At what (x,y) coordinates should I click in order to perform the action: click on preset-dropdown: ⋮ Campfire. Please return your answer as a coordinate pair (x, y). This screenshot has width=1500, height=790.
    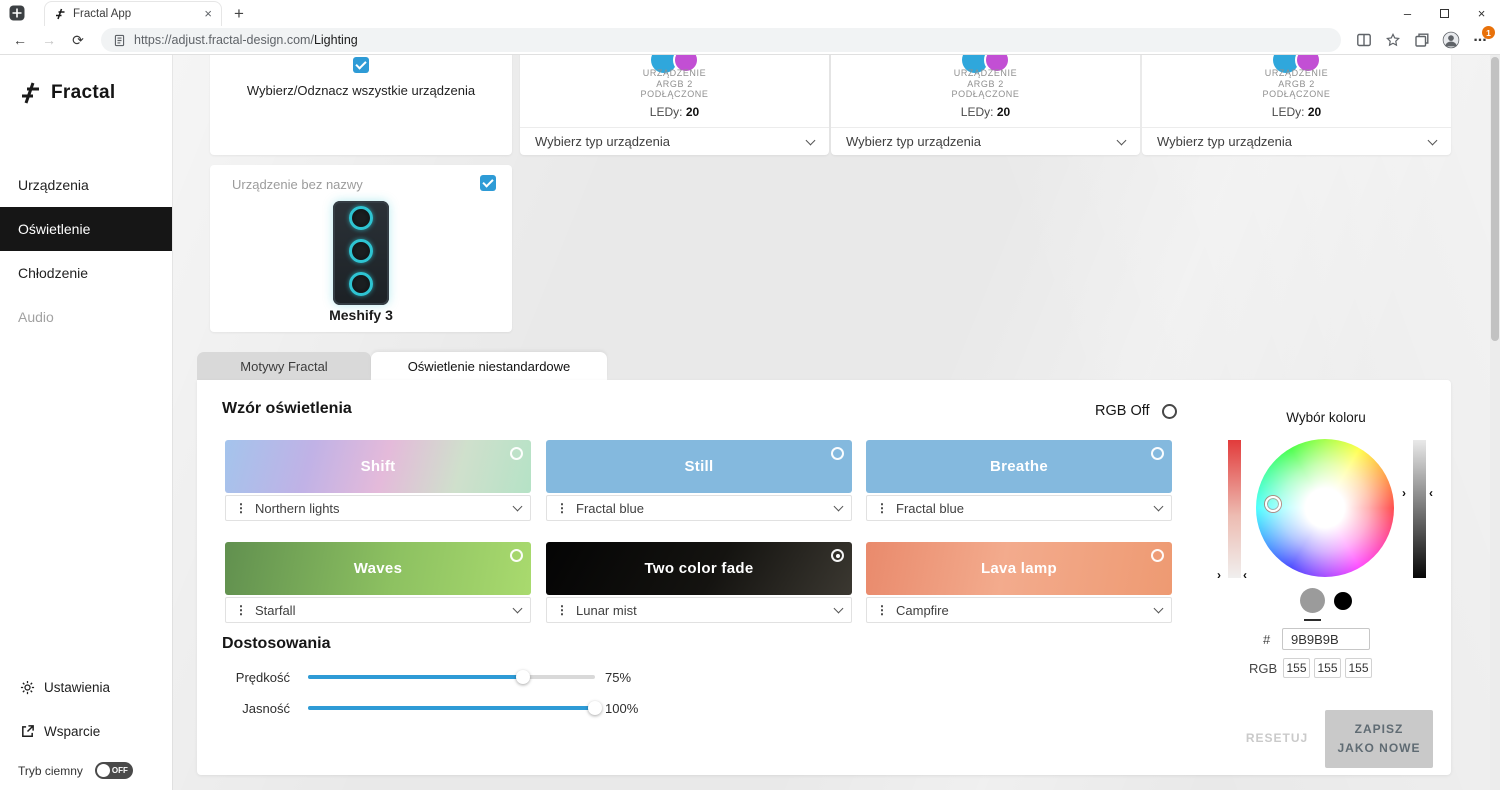
    Looking at the image, I should click on (1019, 610).